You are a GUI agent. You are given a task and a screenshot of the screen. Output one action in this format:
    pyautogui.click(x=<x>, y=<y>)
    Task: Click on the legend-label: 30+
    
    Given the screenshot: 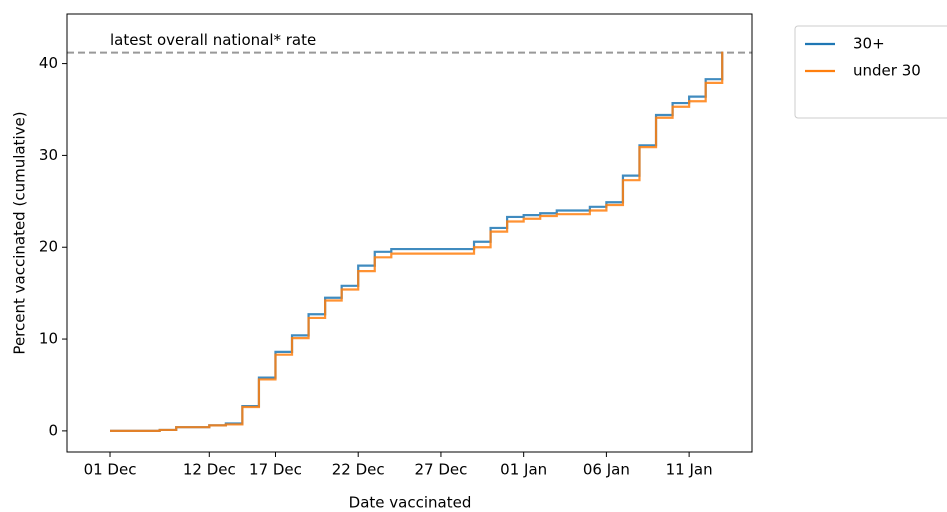 What is the action you would take?
    pyautogui.click(x=869, y=44)
    